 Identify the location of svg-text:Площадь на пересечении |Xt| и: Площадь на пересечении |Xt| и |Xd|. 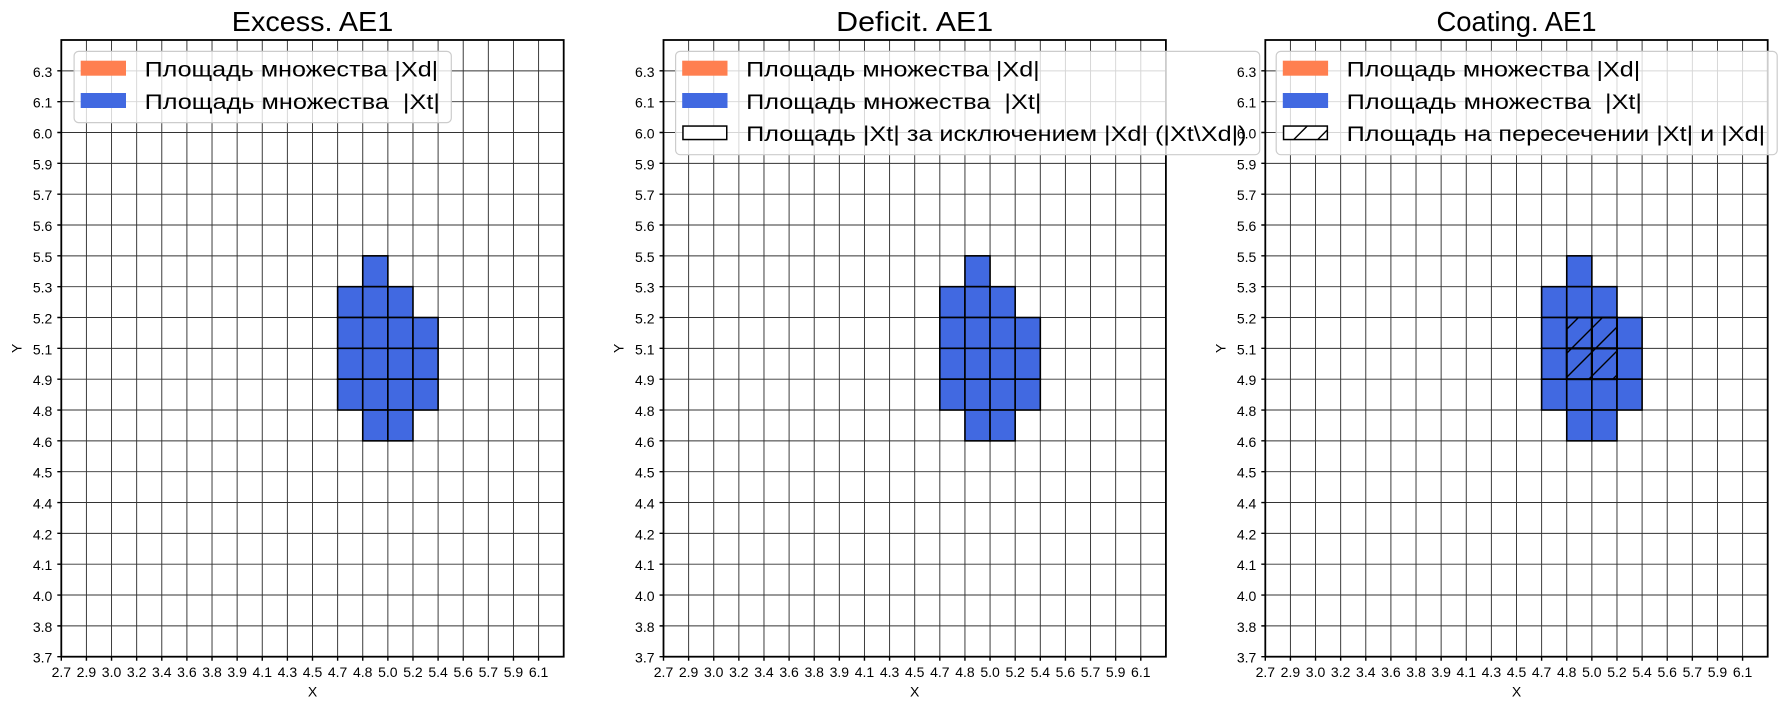
(1556, 134).